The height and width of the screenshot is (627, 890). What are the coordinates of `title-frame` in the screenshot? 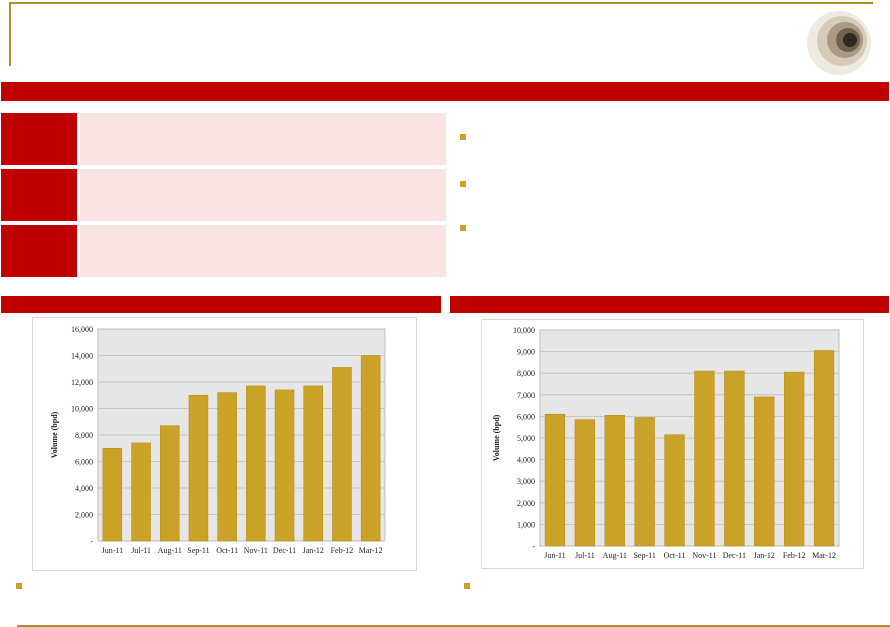 It's located at (441, 34).